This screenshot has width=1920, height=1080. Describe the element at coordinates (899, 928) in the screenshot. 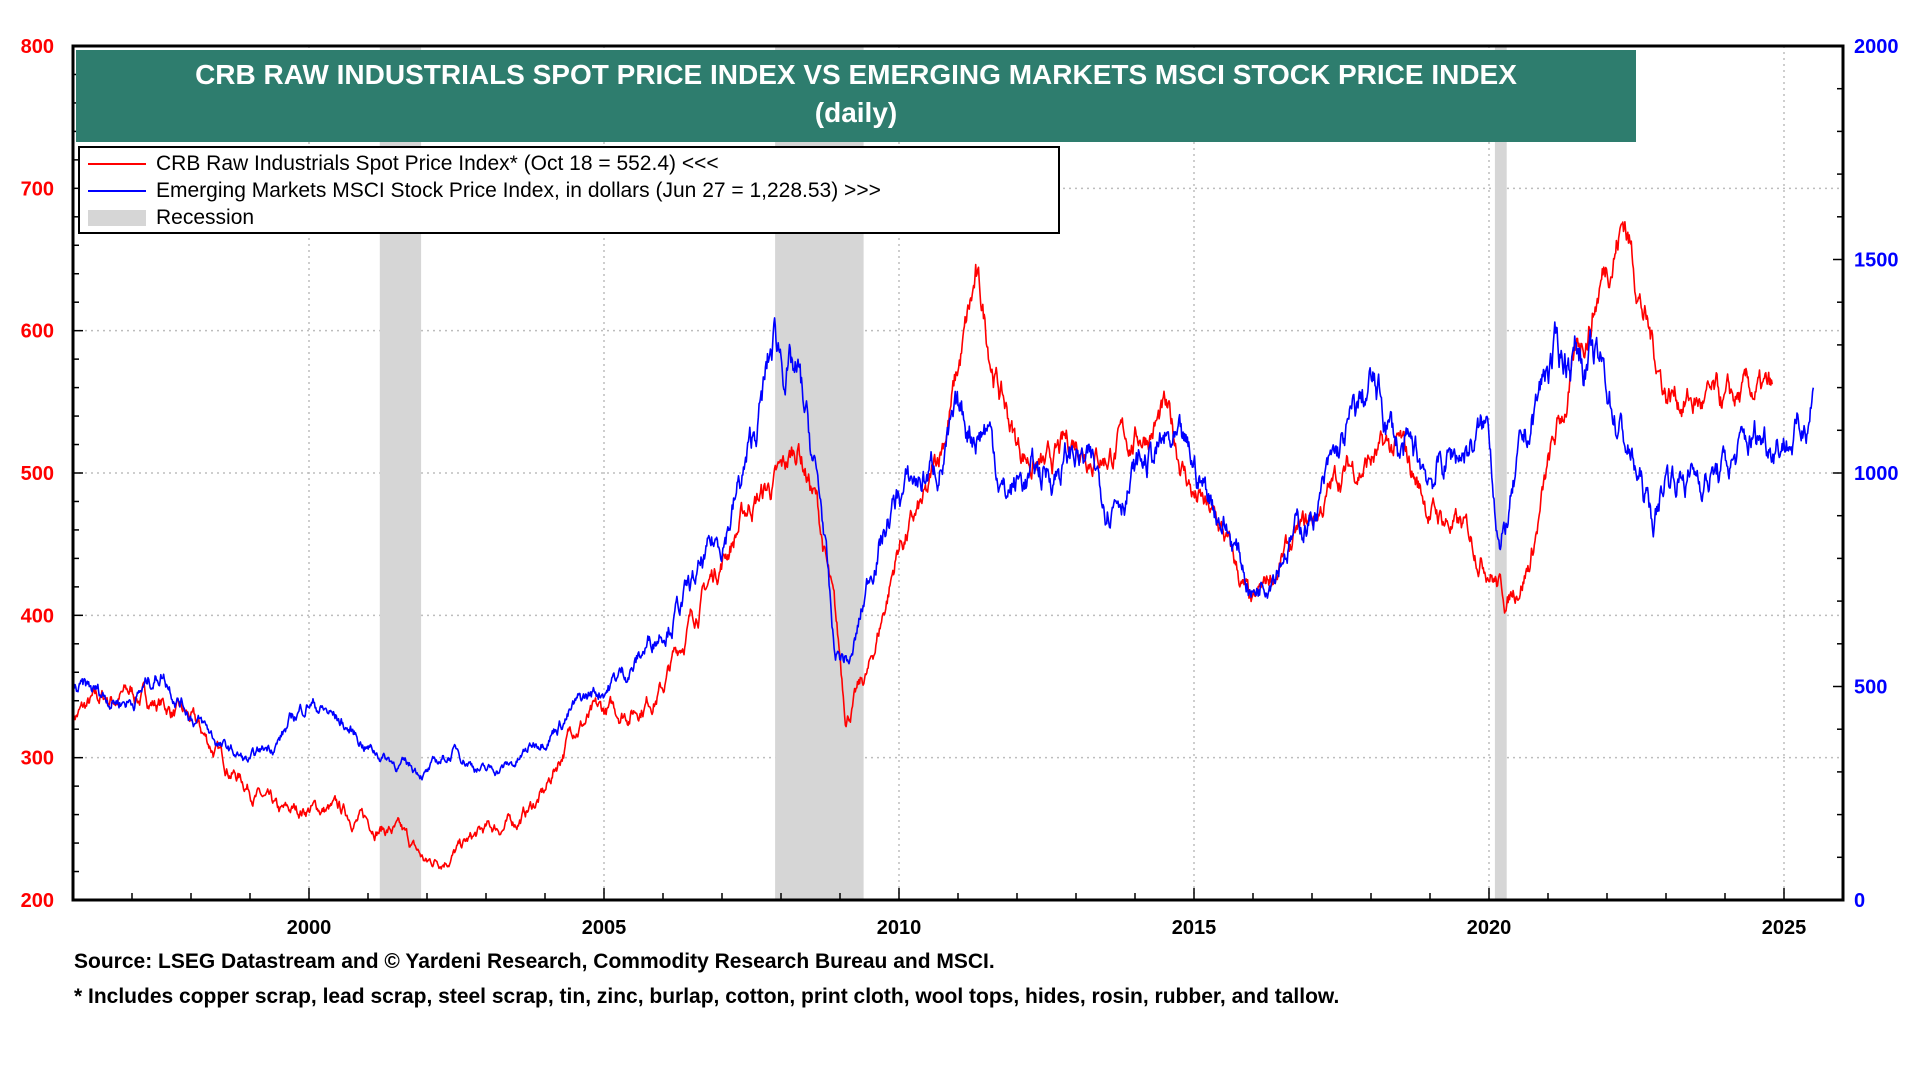

I see `x-tick-label: 2010` at that location.